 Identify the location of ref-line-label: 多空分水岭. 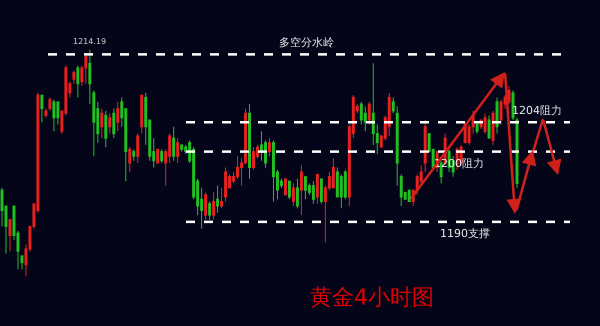
(306, 42).